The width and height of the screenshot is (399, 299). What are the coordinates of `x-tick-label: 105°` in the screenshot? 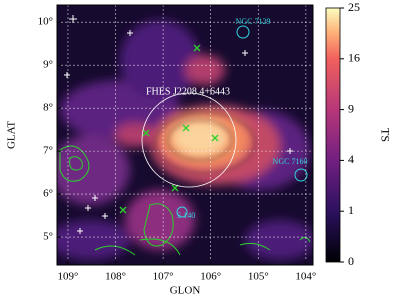 It's located at (258, 277).